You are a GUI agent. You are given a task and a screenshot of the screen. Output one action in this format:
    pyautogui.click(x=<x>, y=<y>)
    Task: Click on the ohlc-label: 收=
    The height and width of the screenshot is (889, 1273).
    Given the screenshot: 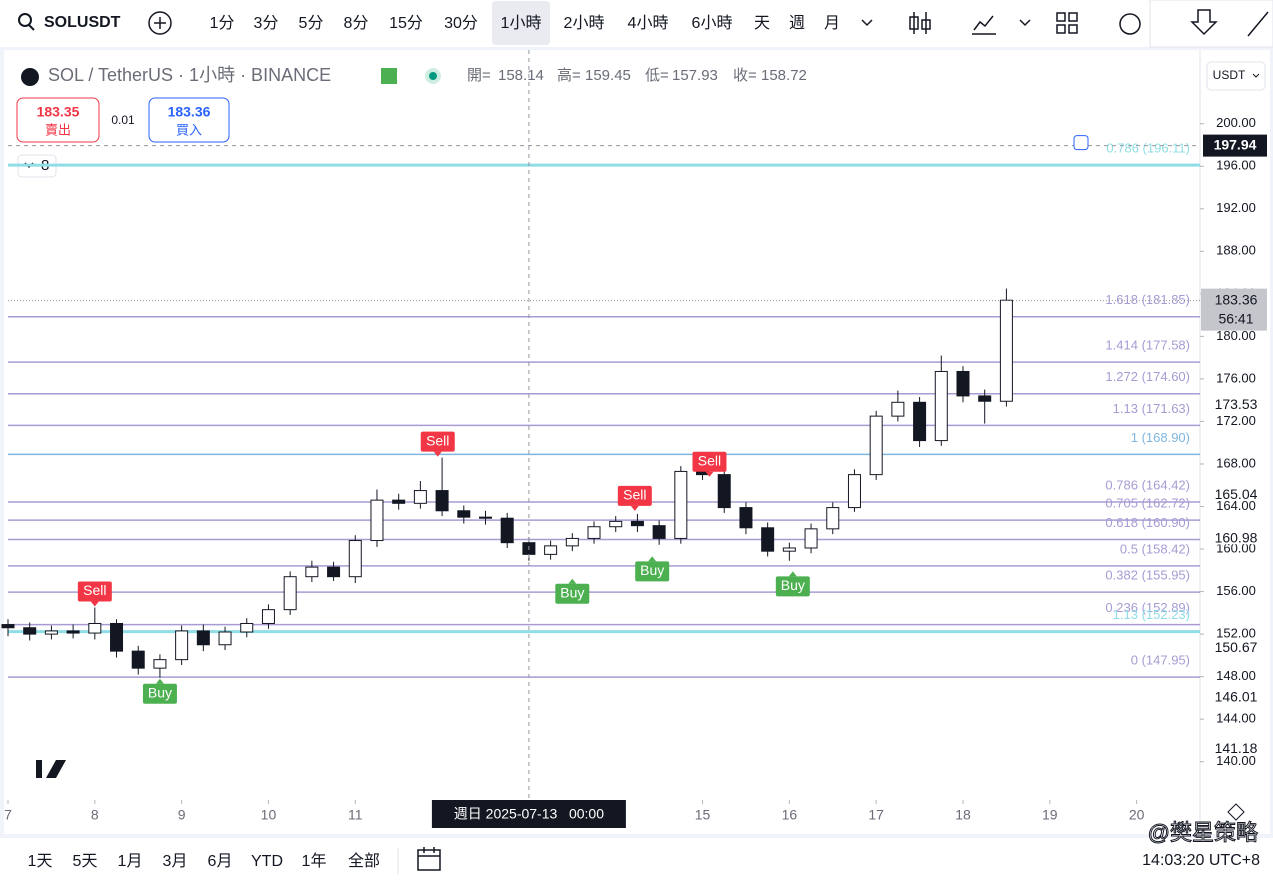 What is the action you would take?
    pyautogui.click(x=745, y=75)
    